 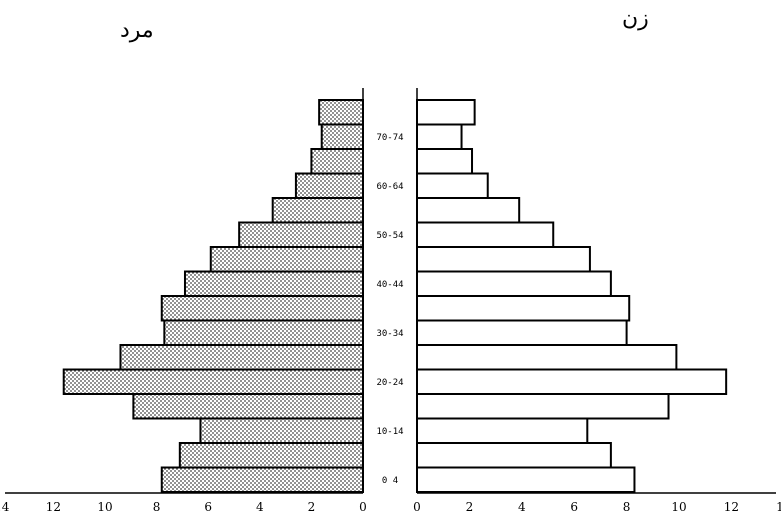 What do you see at coordinates (363, 507) in the screenshot?
I see `left-tick-0: 0` at bounding box center [363, 507].